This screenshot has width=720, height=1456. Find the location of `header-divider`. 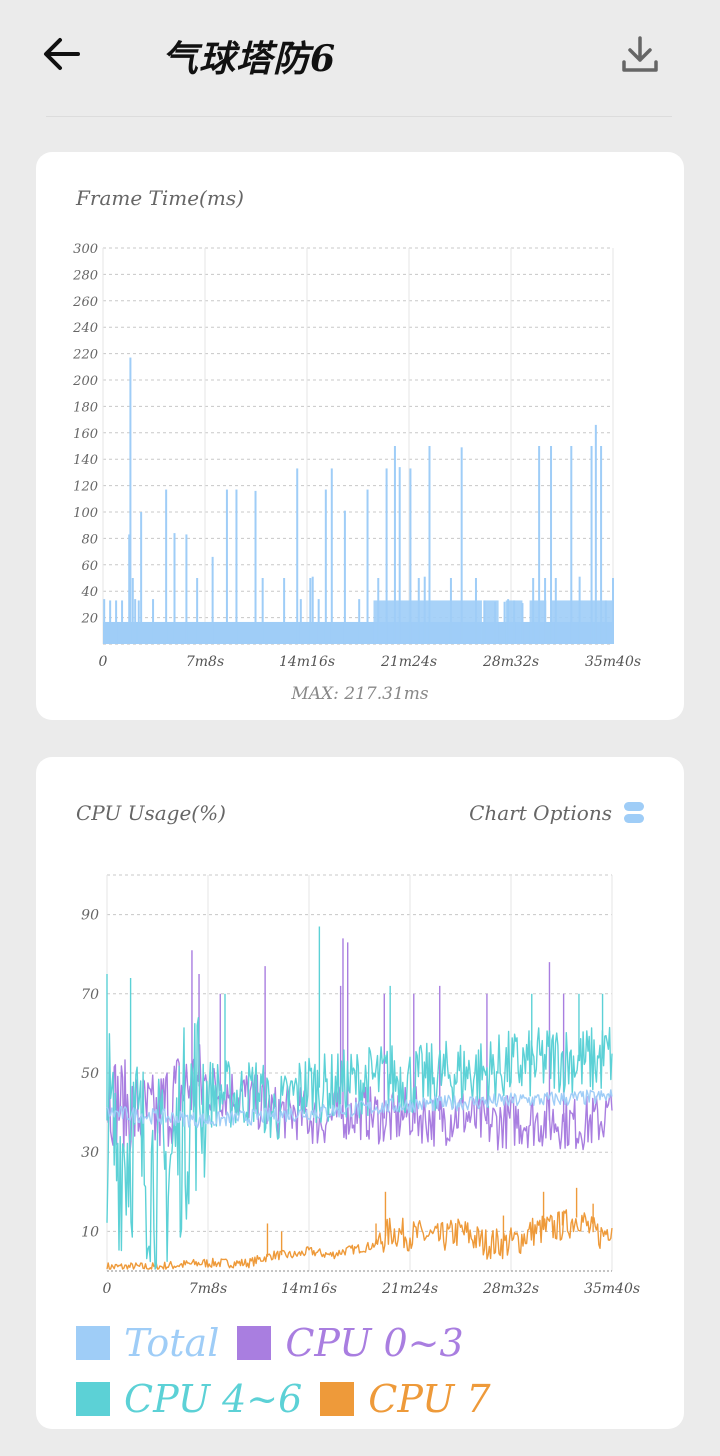

header-divider is located at coordinates (359, 116).